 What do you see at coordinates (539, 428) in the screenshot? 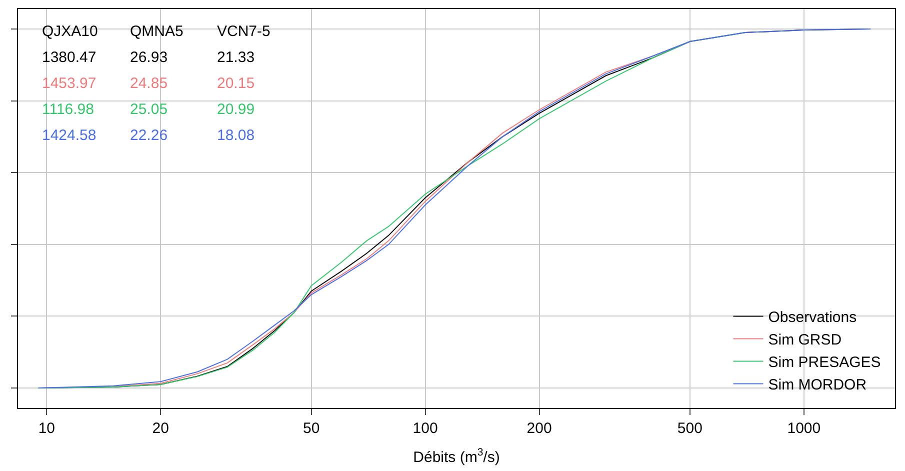
I see `x-tick-label: 200` at bounding box center [539, 428].